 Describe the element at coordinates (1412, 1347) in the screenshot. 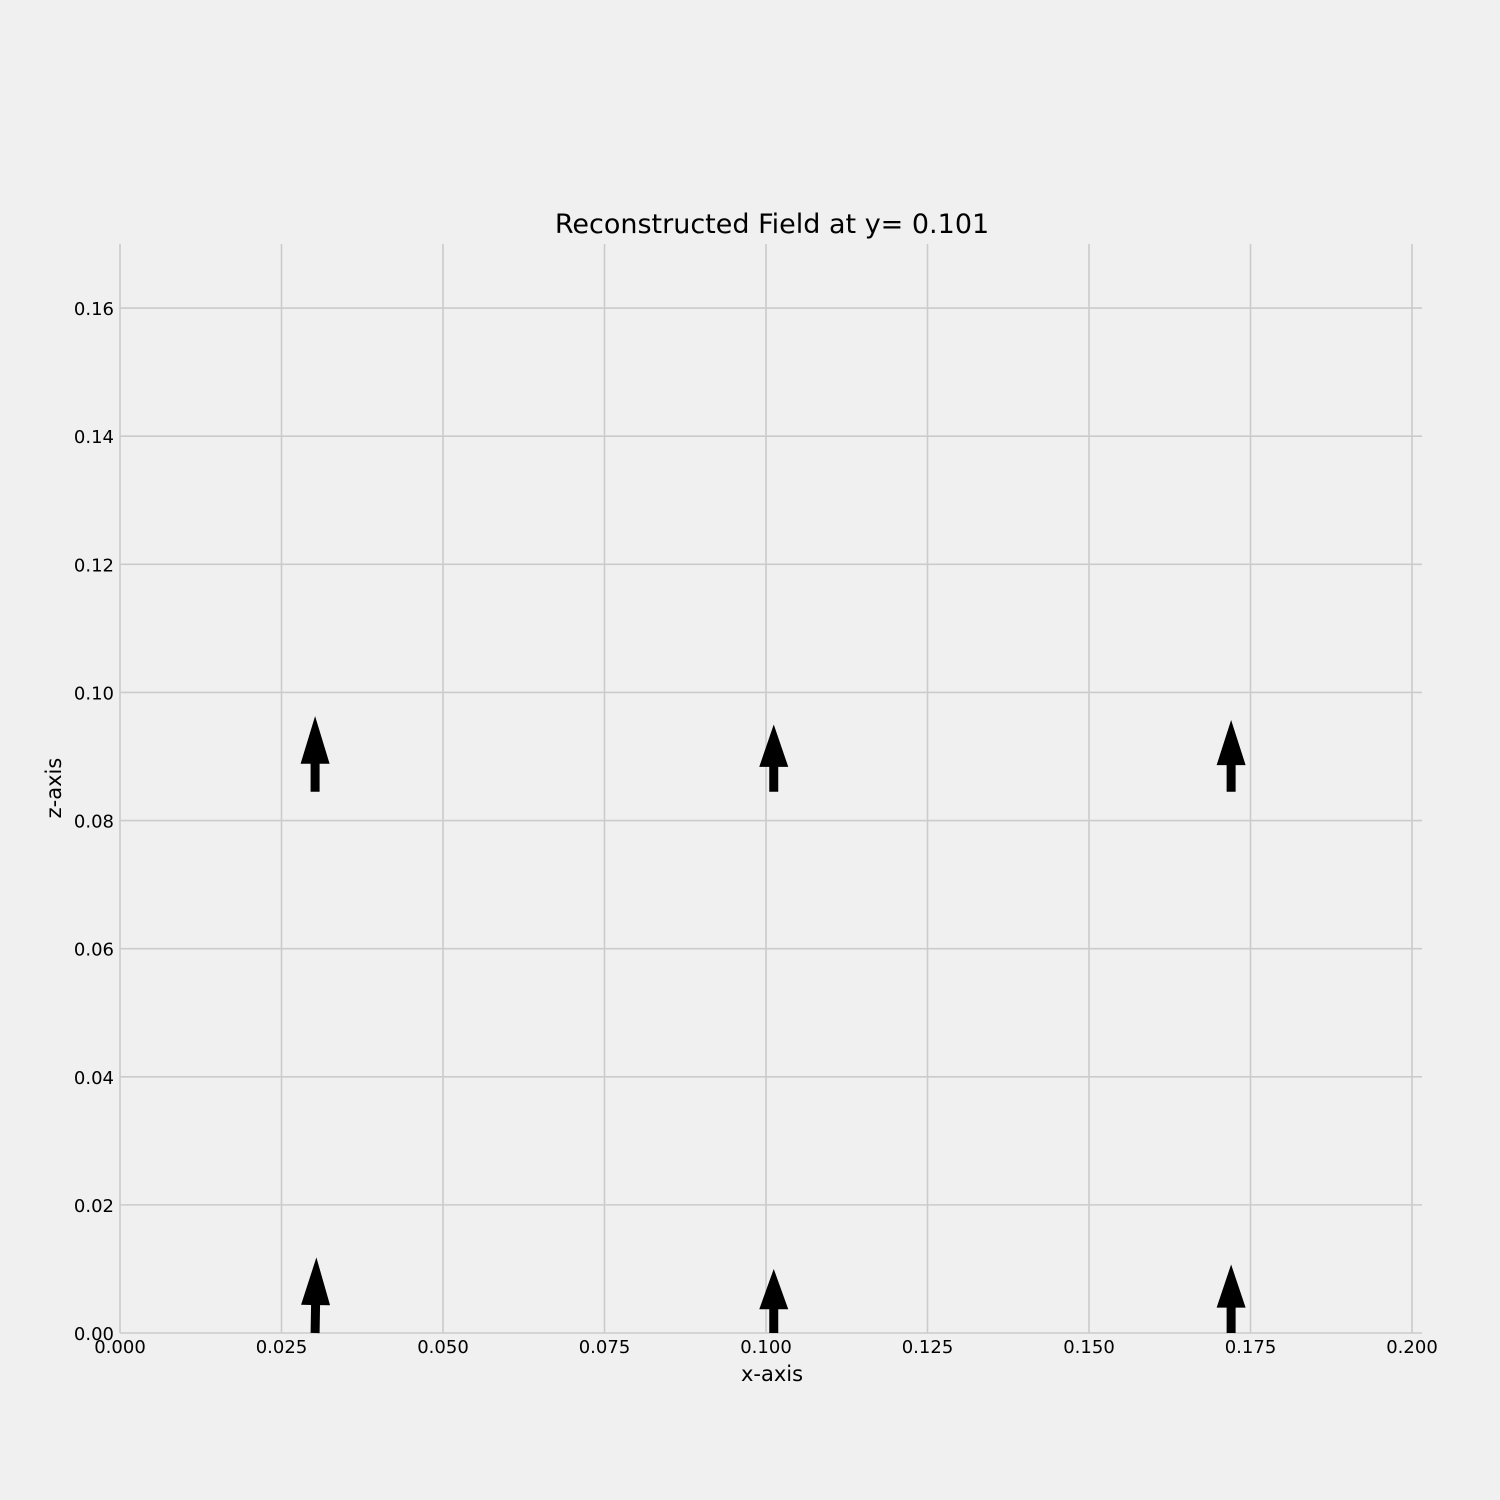

I see `x-tick-label: 0.200` at that location.